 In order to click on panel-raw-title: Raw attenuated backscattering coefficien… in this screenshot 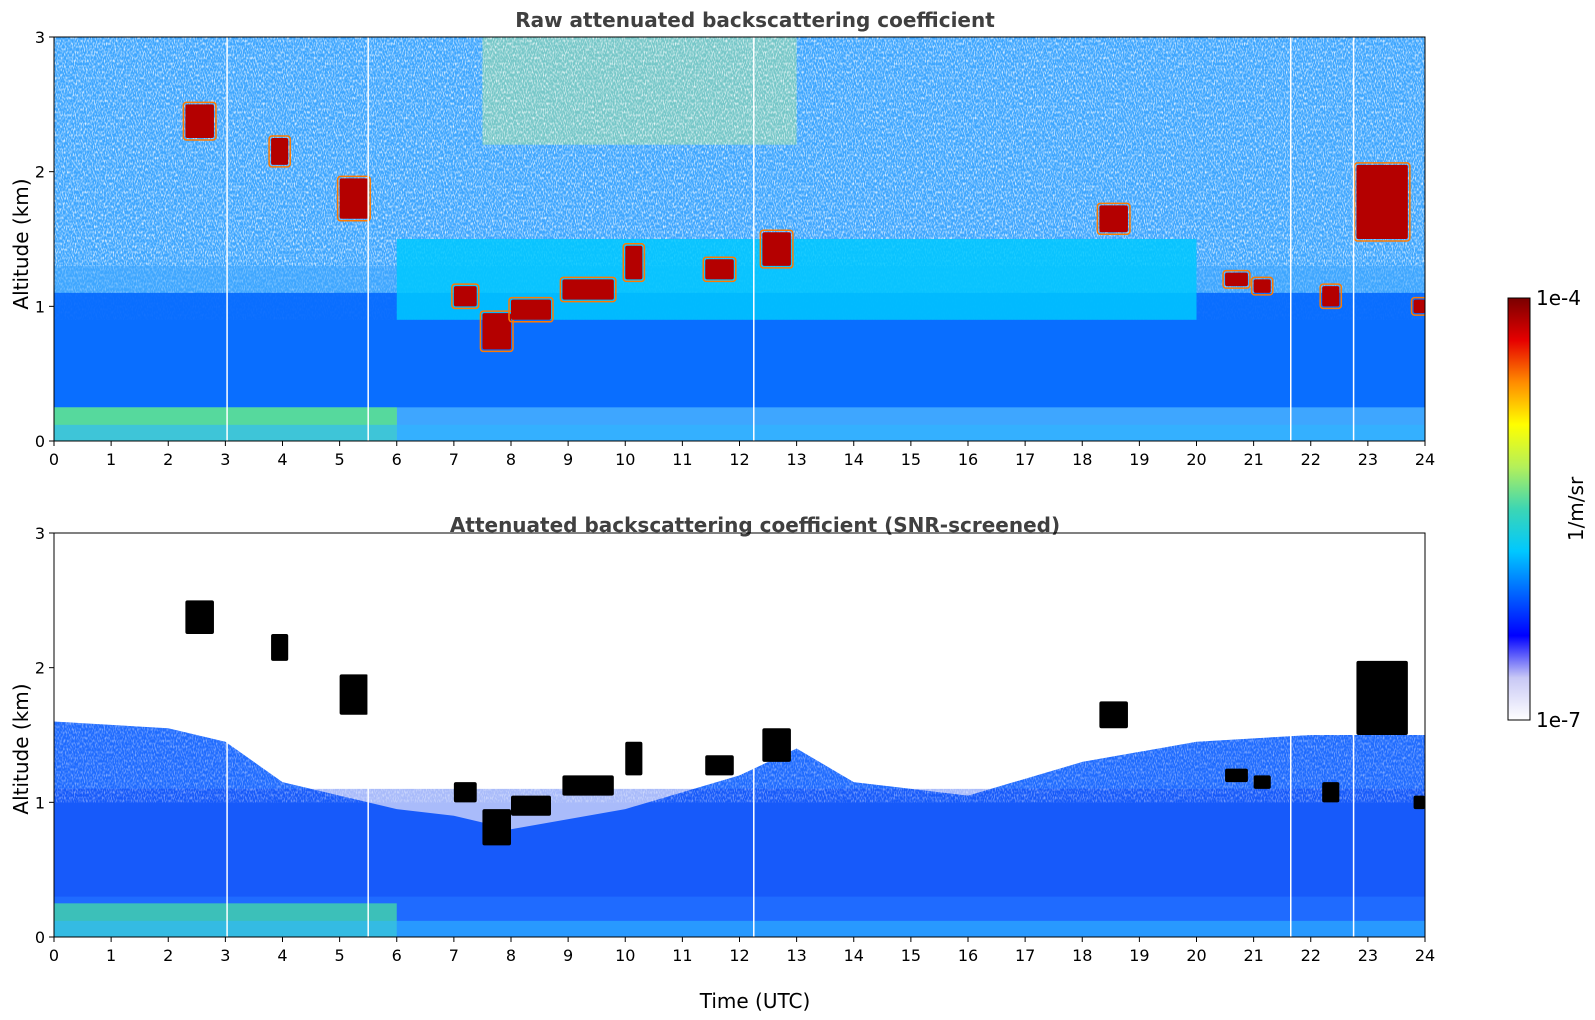, I will do `click(755, 20)`.